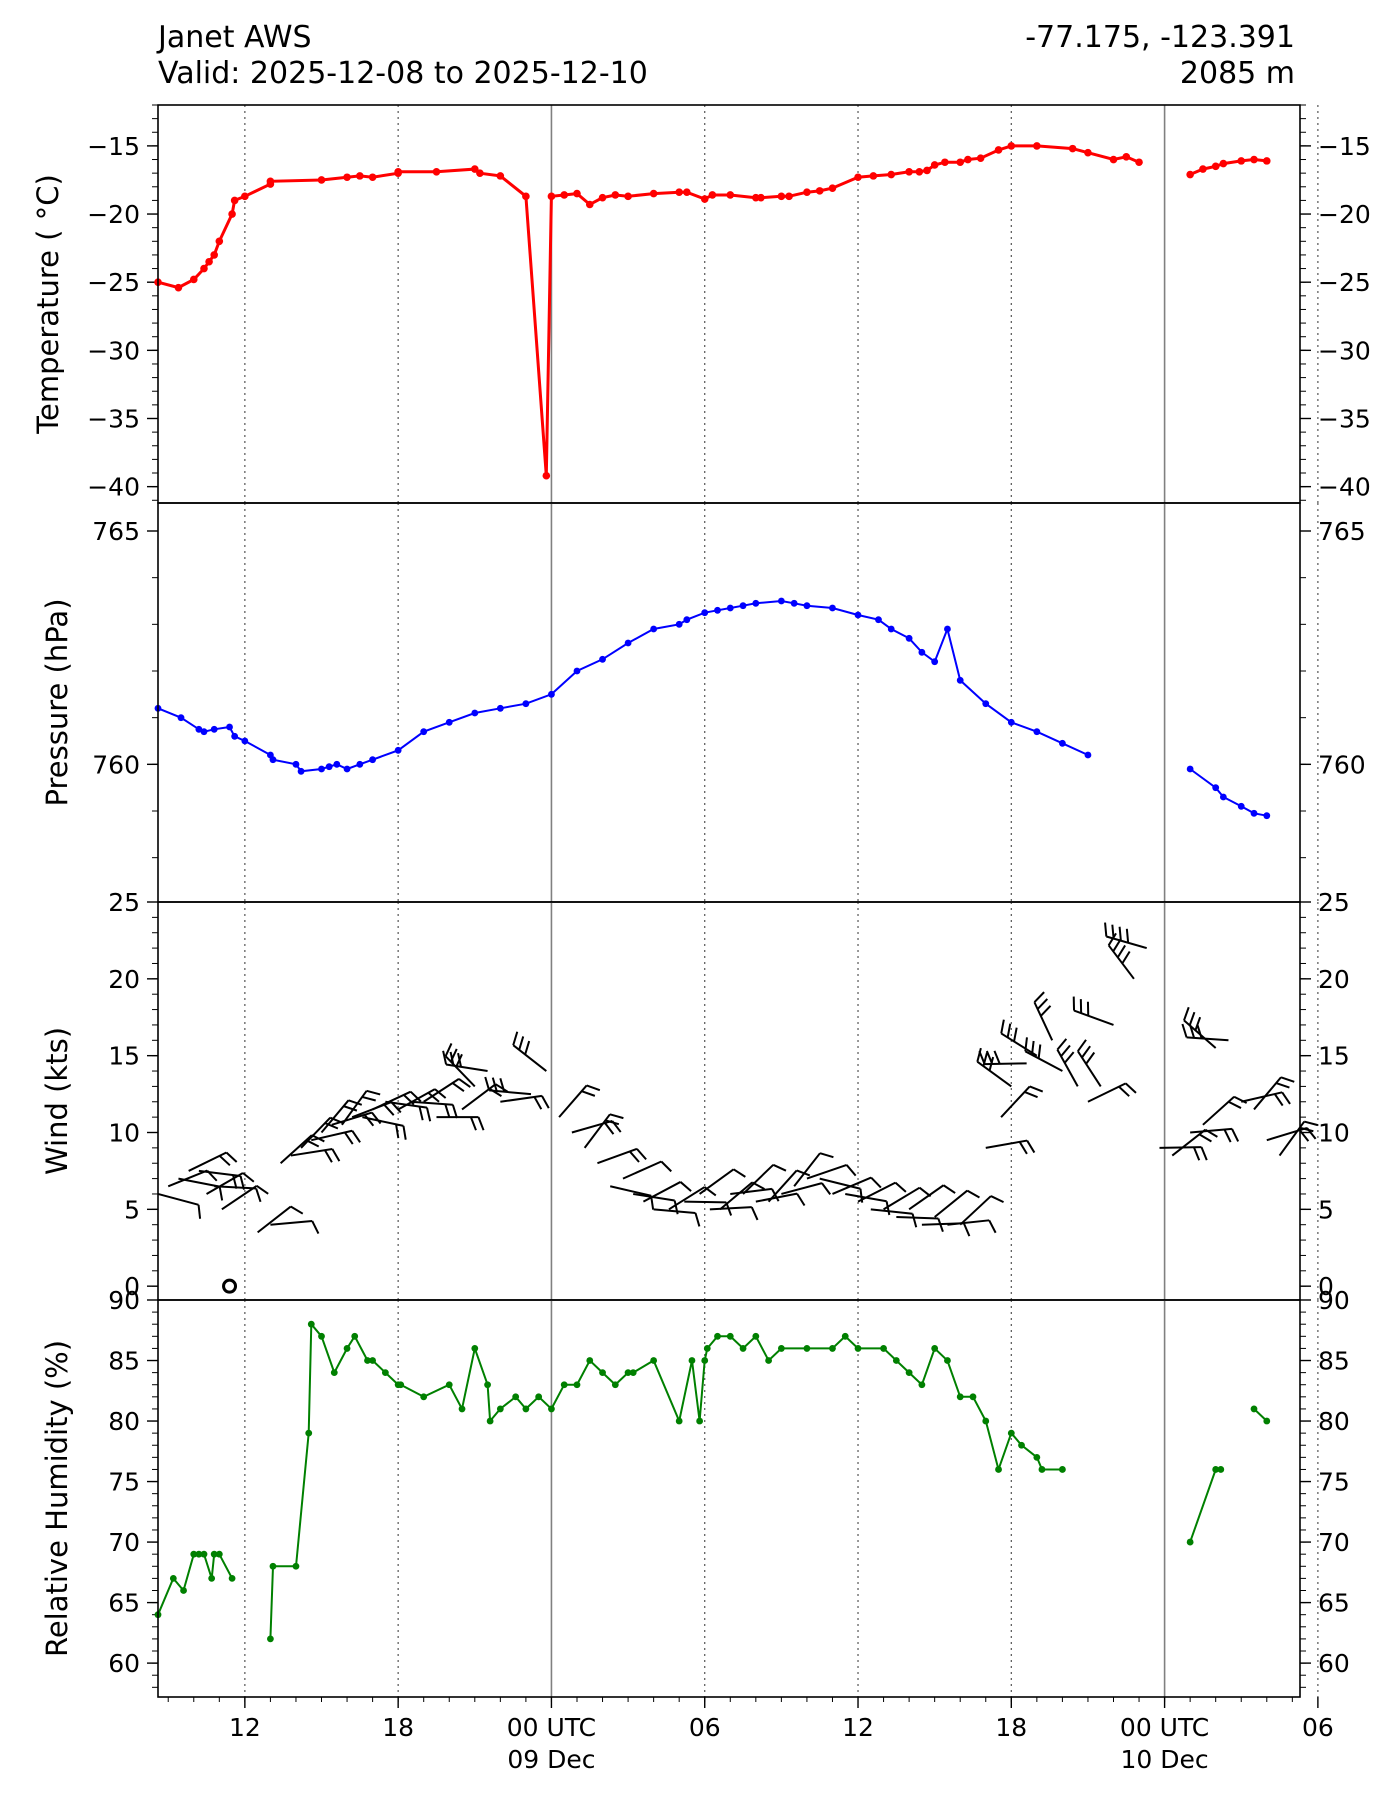  Describe the element at coordinates (57, 1101) in the screenshot. I see `y-axis-label: Wind (kts)` at that location.